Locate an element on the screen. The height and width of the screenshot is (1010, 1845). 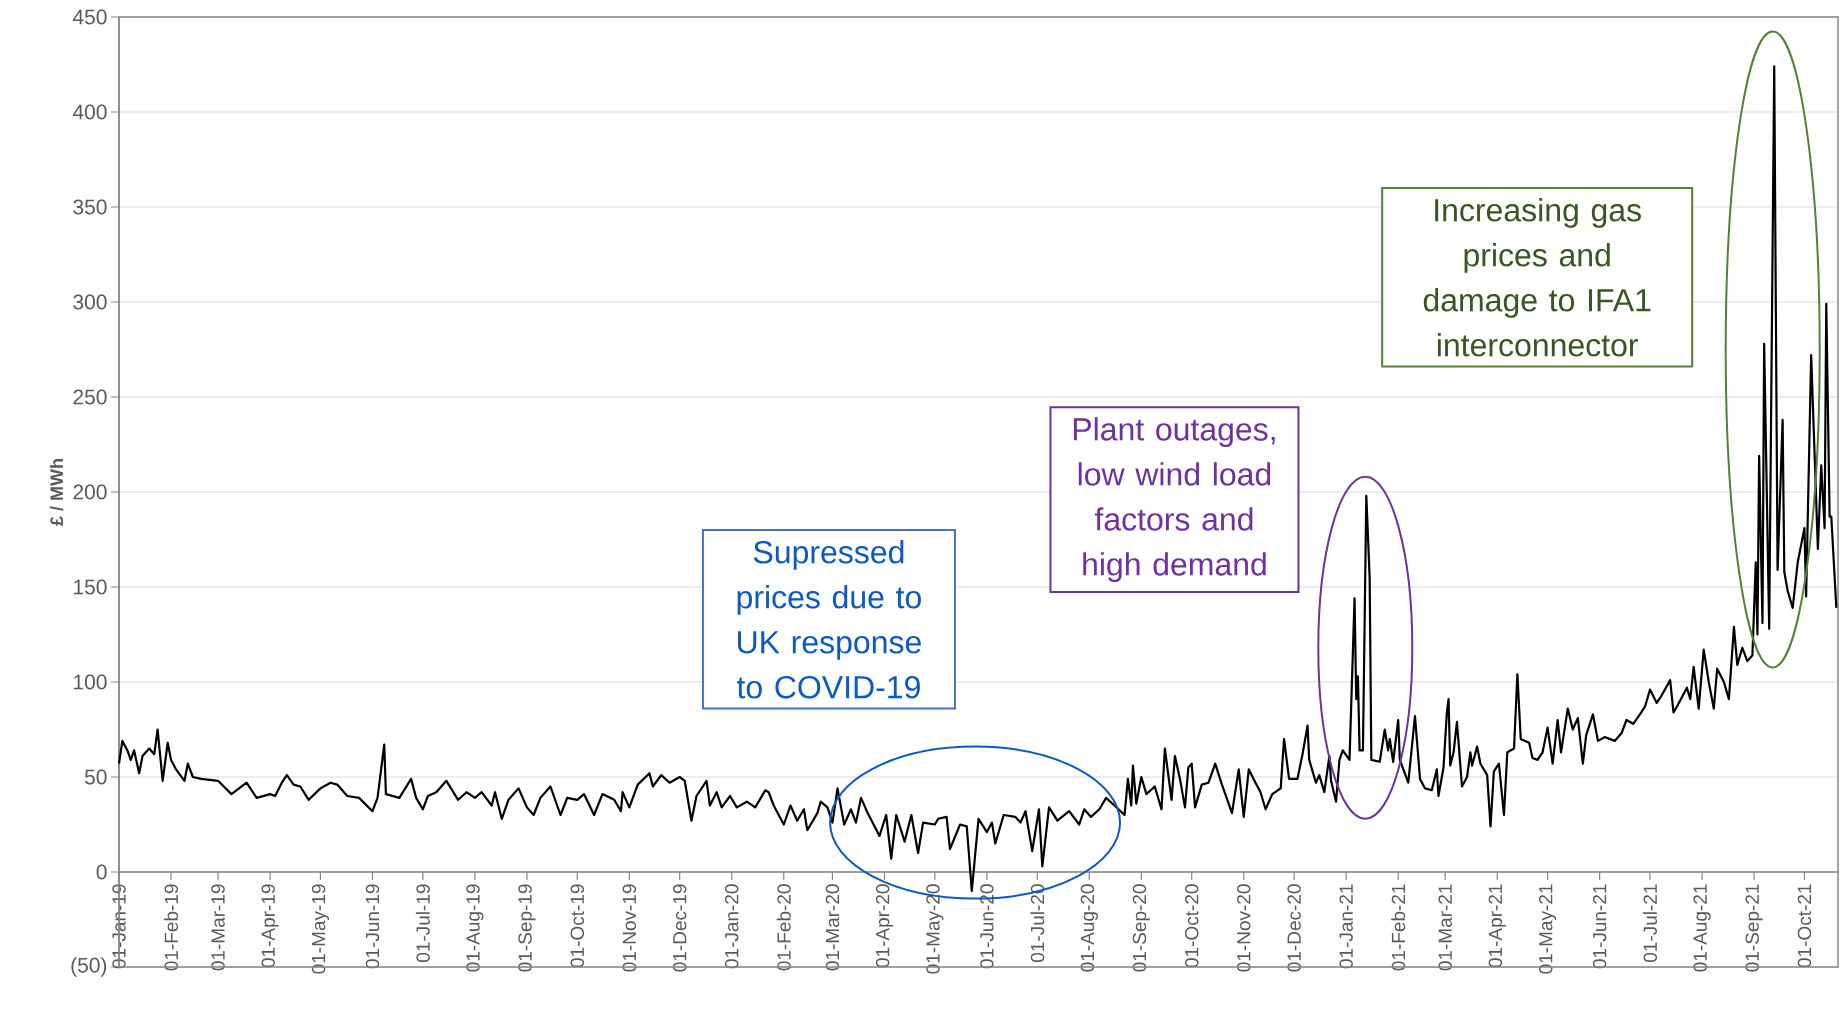
y-axis-title: £ / MWh is located at coordinates (56, 492).